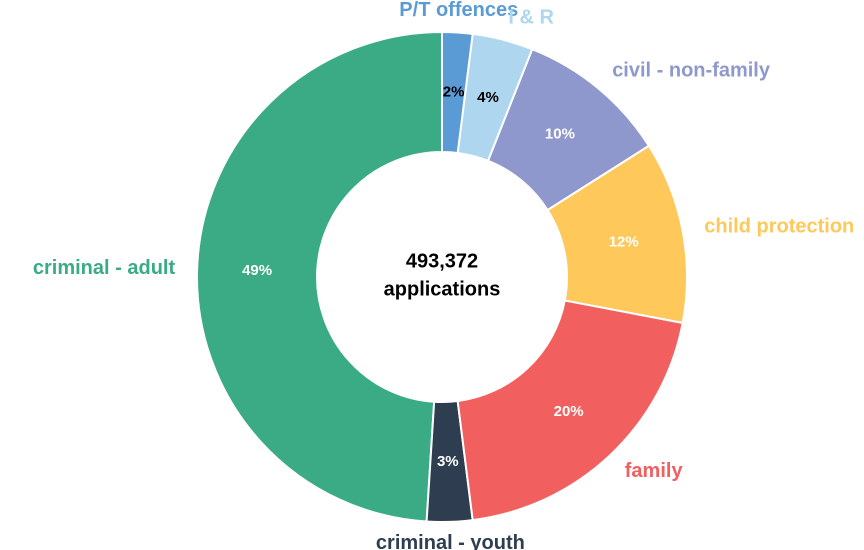 This screenshot has width=864, height=550. I want to click on category-label: P/T offences, so click(458, 10).